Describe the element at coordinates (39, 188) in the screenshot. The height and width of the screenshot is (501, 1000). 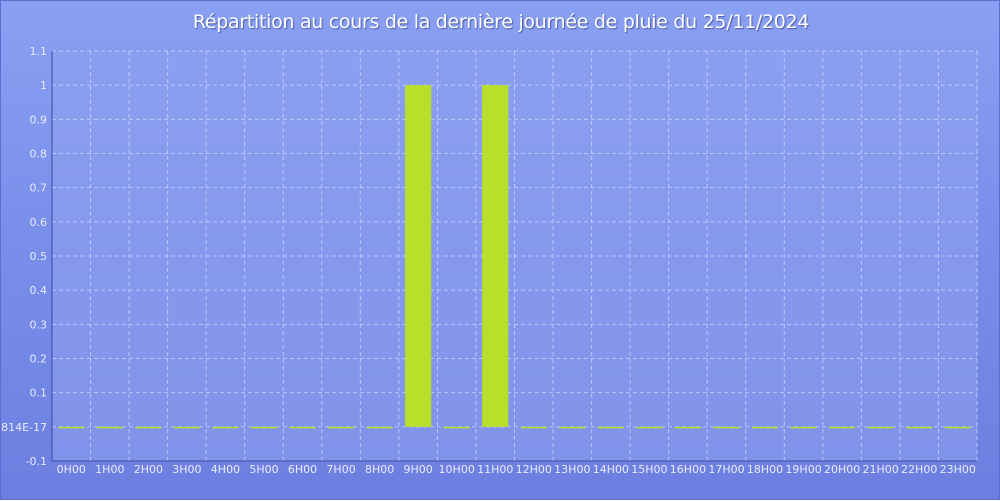
I see `y-tick-label: 0.7` at that location.